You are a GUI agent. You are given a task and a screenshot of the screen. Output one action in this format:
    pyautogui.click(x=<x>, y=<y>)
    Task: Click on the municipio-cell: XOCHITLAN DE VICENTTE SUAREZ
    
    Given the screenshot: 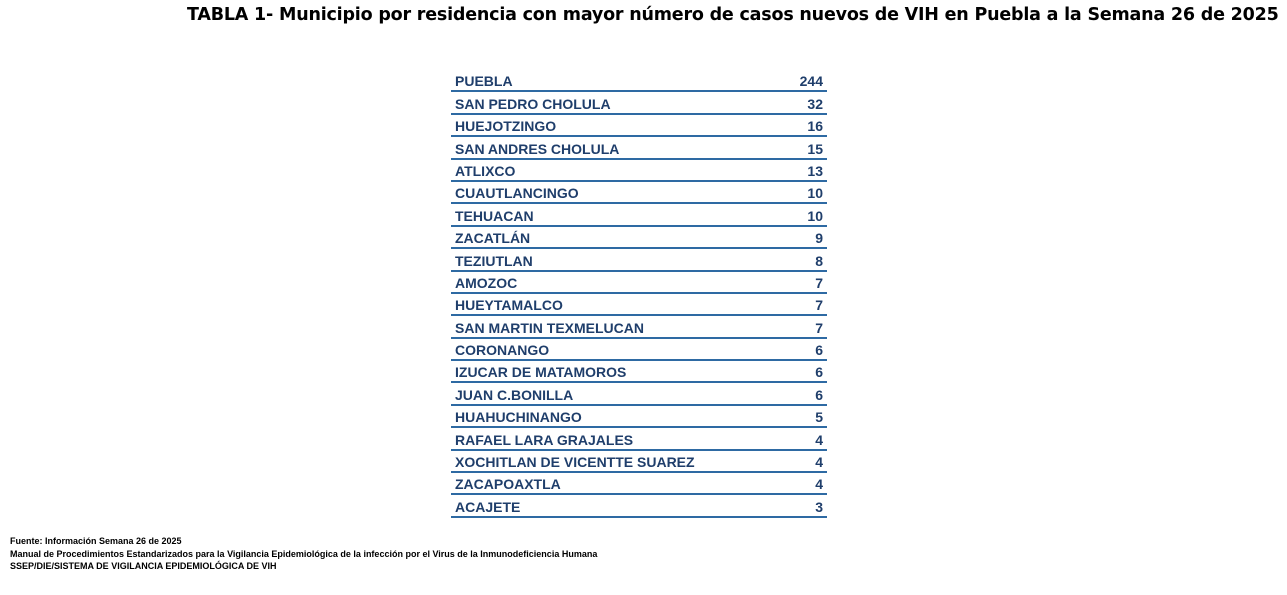 What is the action you would take?
    pyautogui.click(x=575, y=462)
    